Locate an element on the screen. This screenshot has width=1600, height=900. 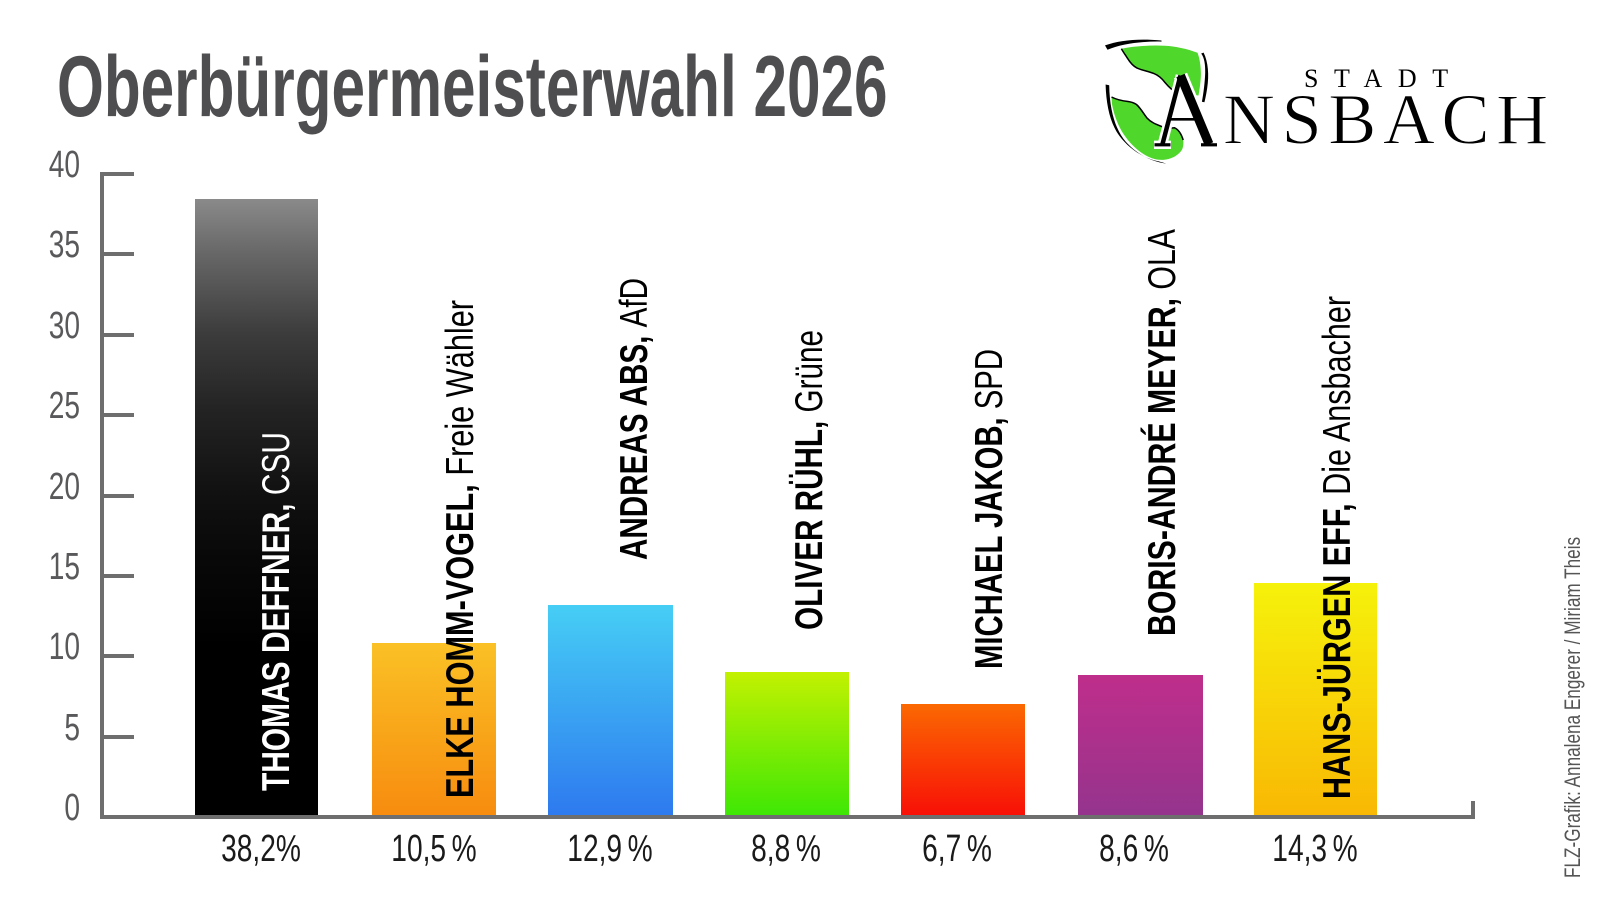
svg-text: STADT is located at coordinates (1384, 78).